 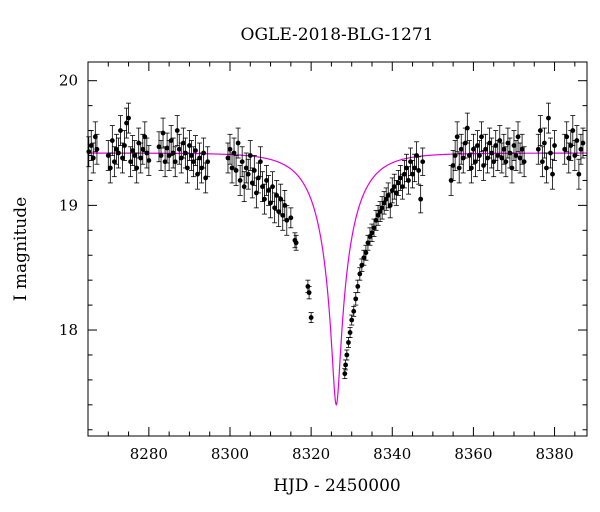 I want to click on x-tick-label: 8340, so click(x=392, y=454).